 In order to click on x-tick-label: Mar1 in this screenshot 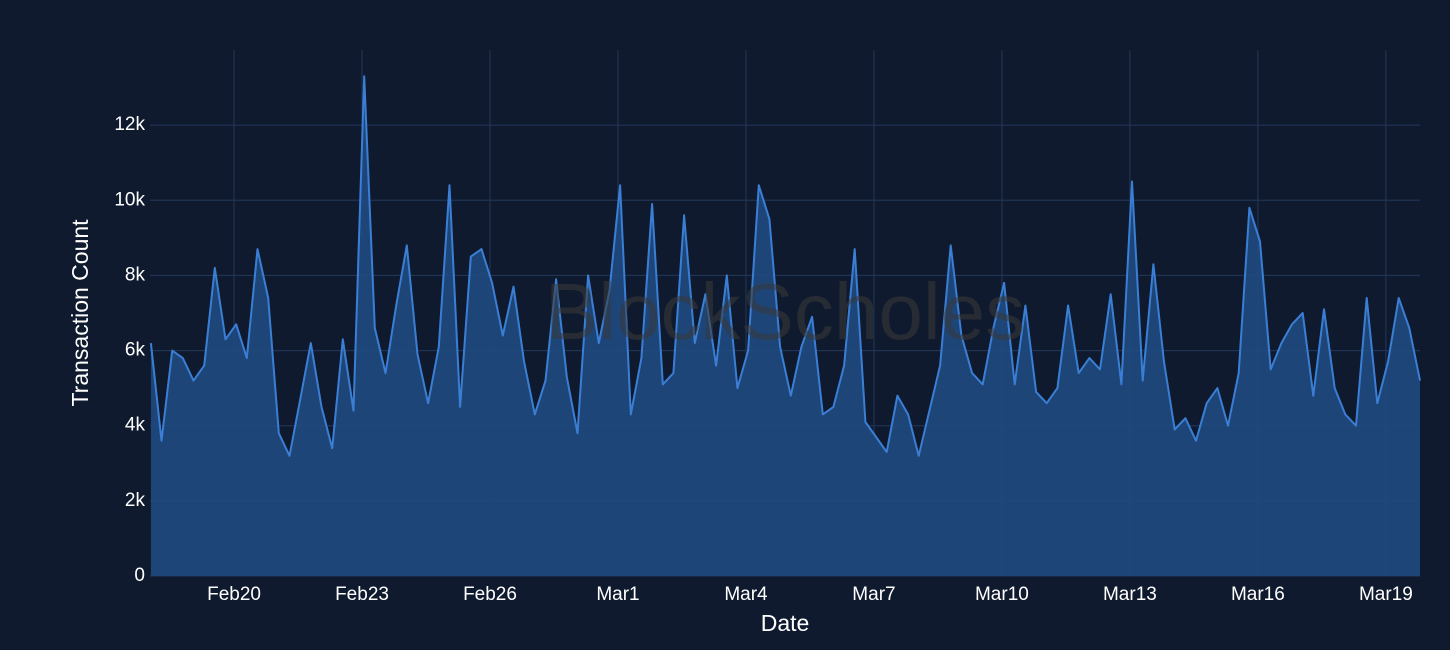, I will do `click(617, 594)`.